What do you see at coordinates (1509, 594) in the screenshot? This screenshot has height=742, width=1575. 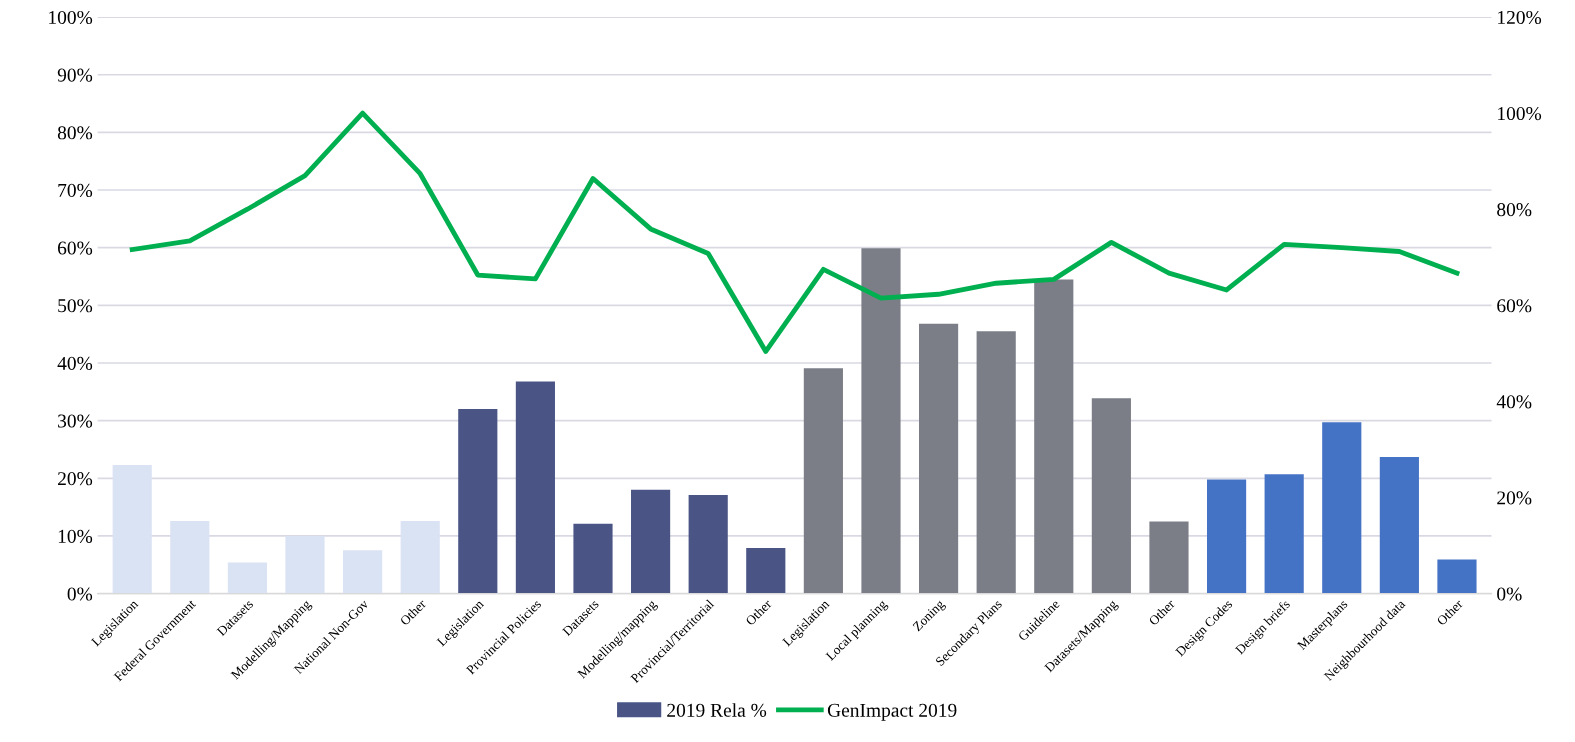 I see `y2-tick-label: 0%` at bounding box center [1509, 594].